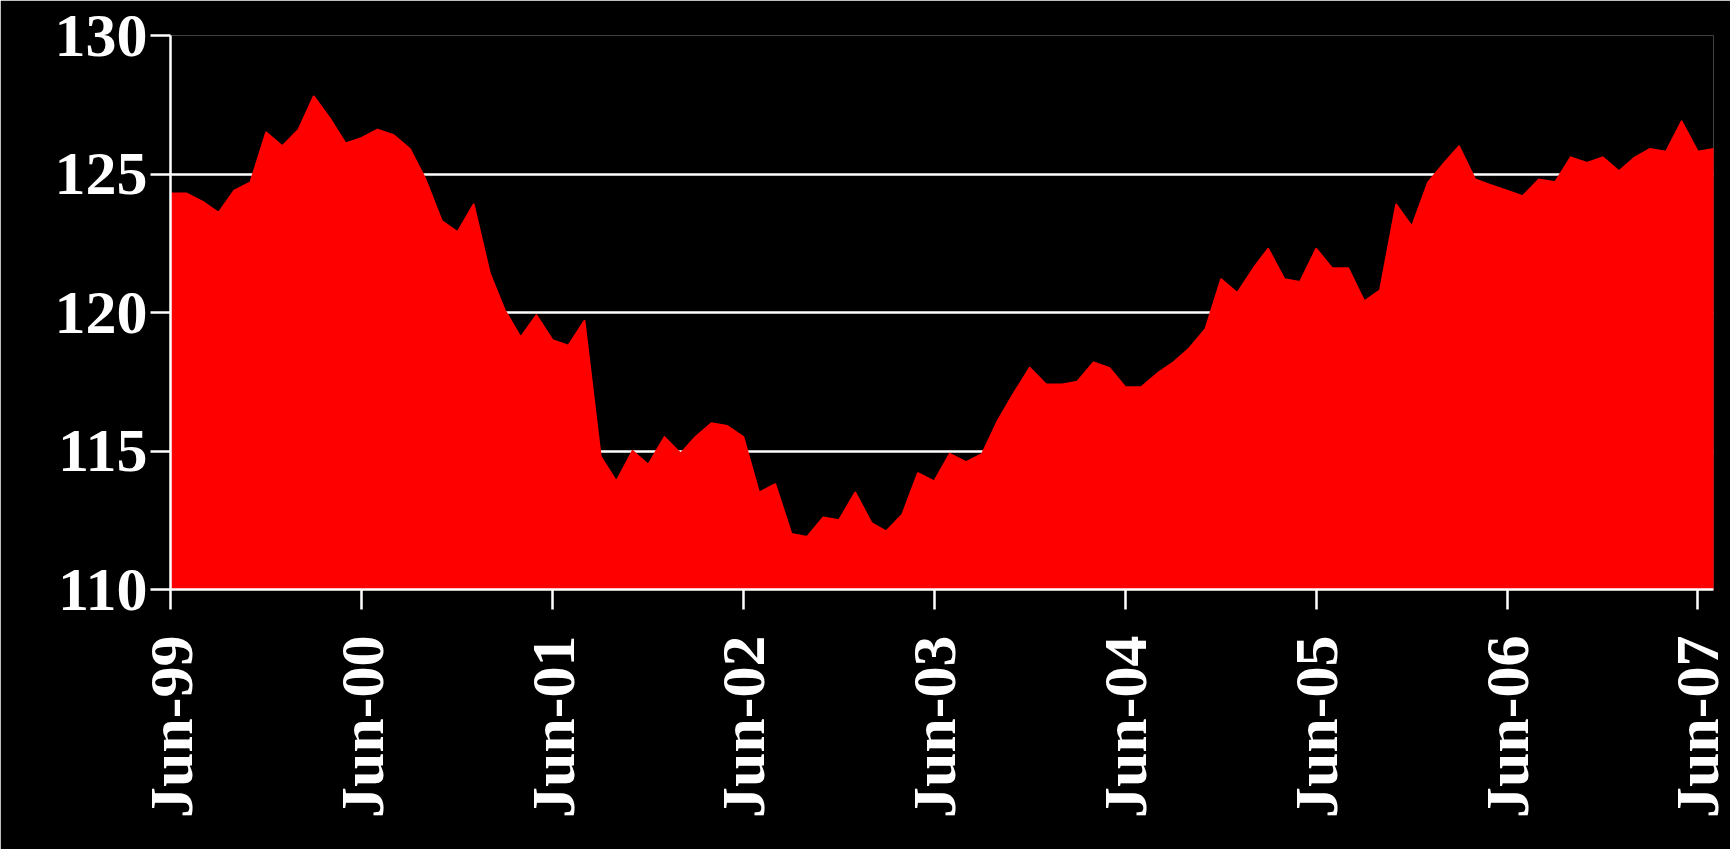 The image size is (1730, 849). Describe the element at coordinates (101, 34) in the screenshot. I see `y-tick-label: 130` at that location.